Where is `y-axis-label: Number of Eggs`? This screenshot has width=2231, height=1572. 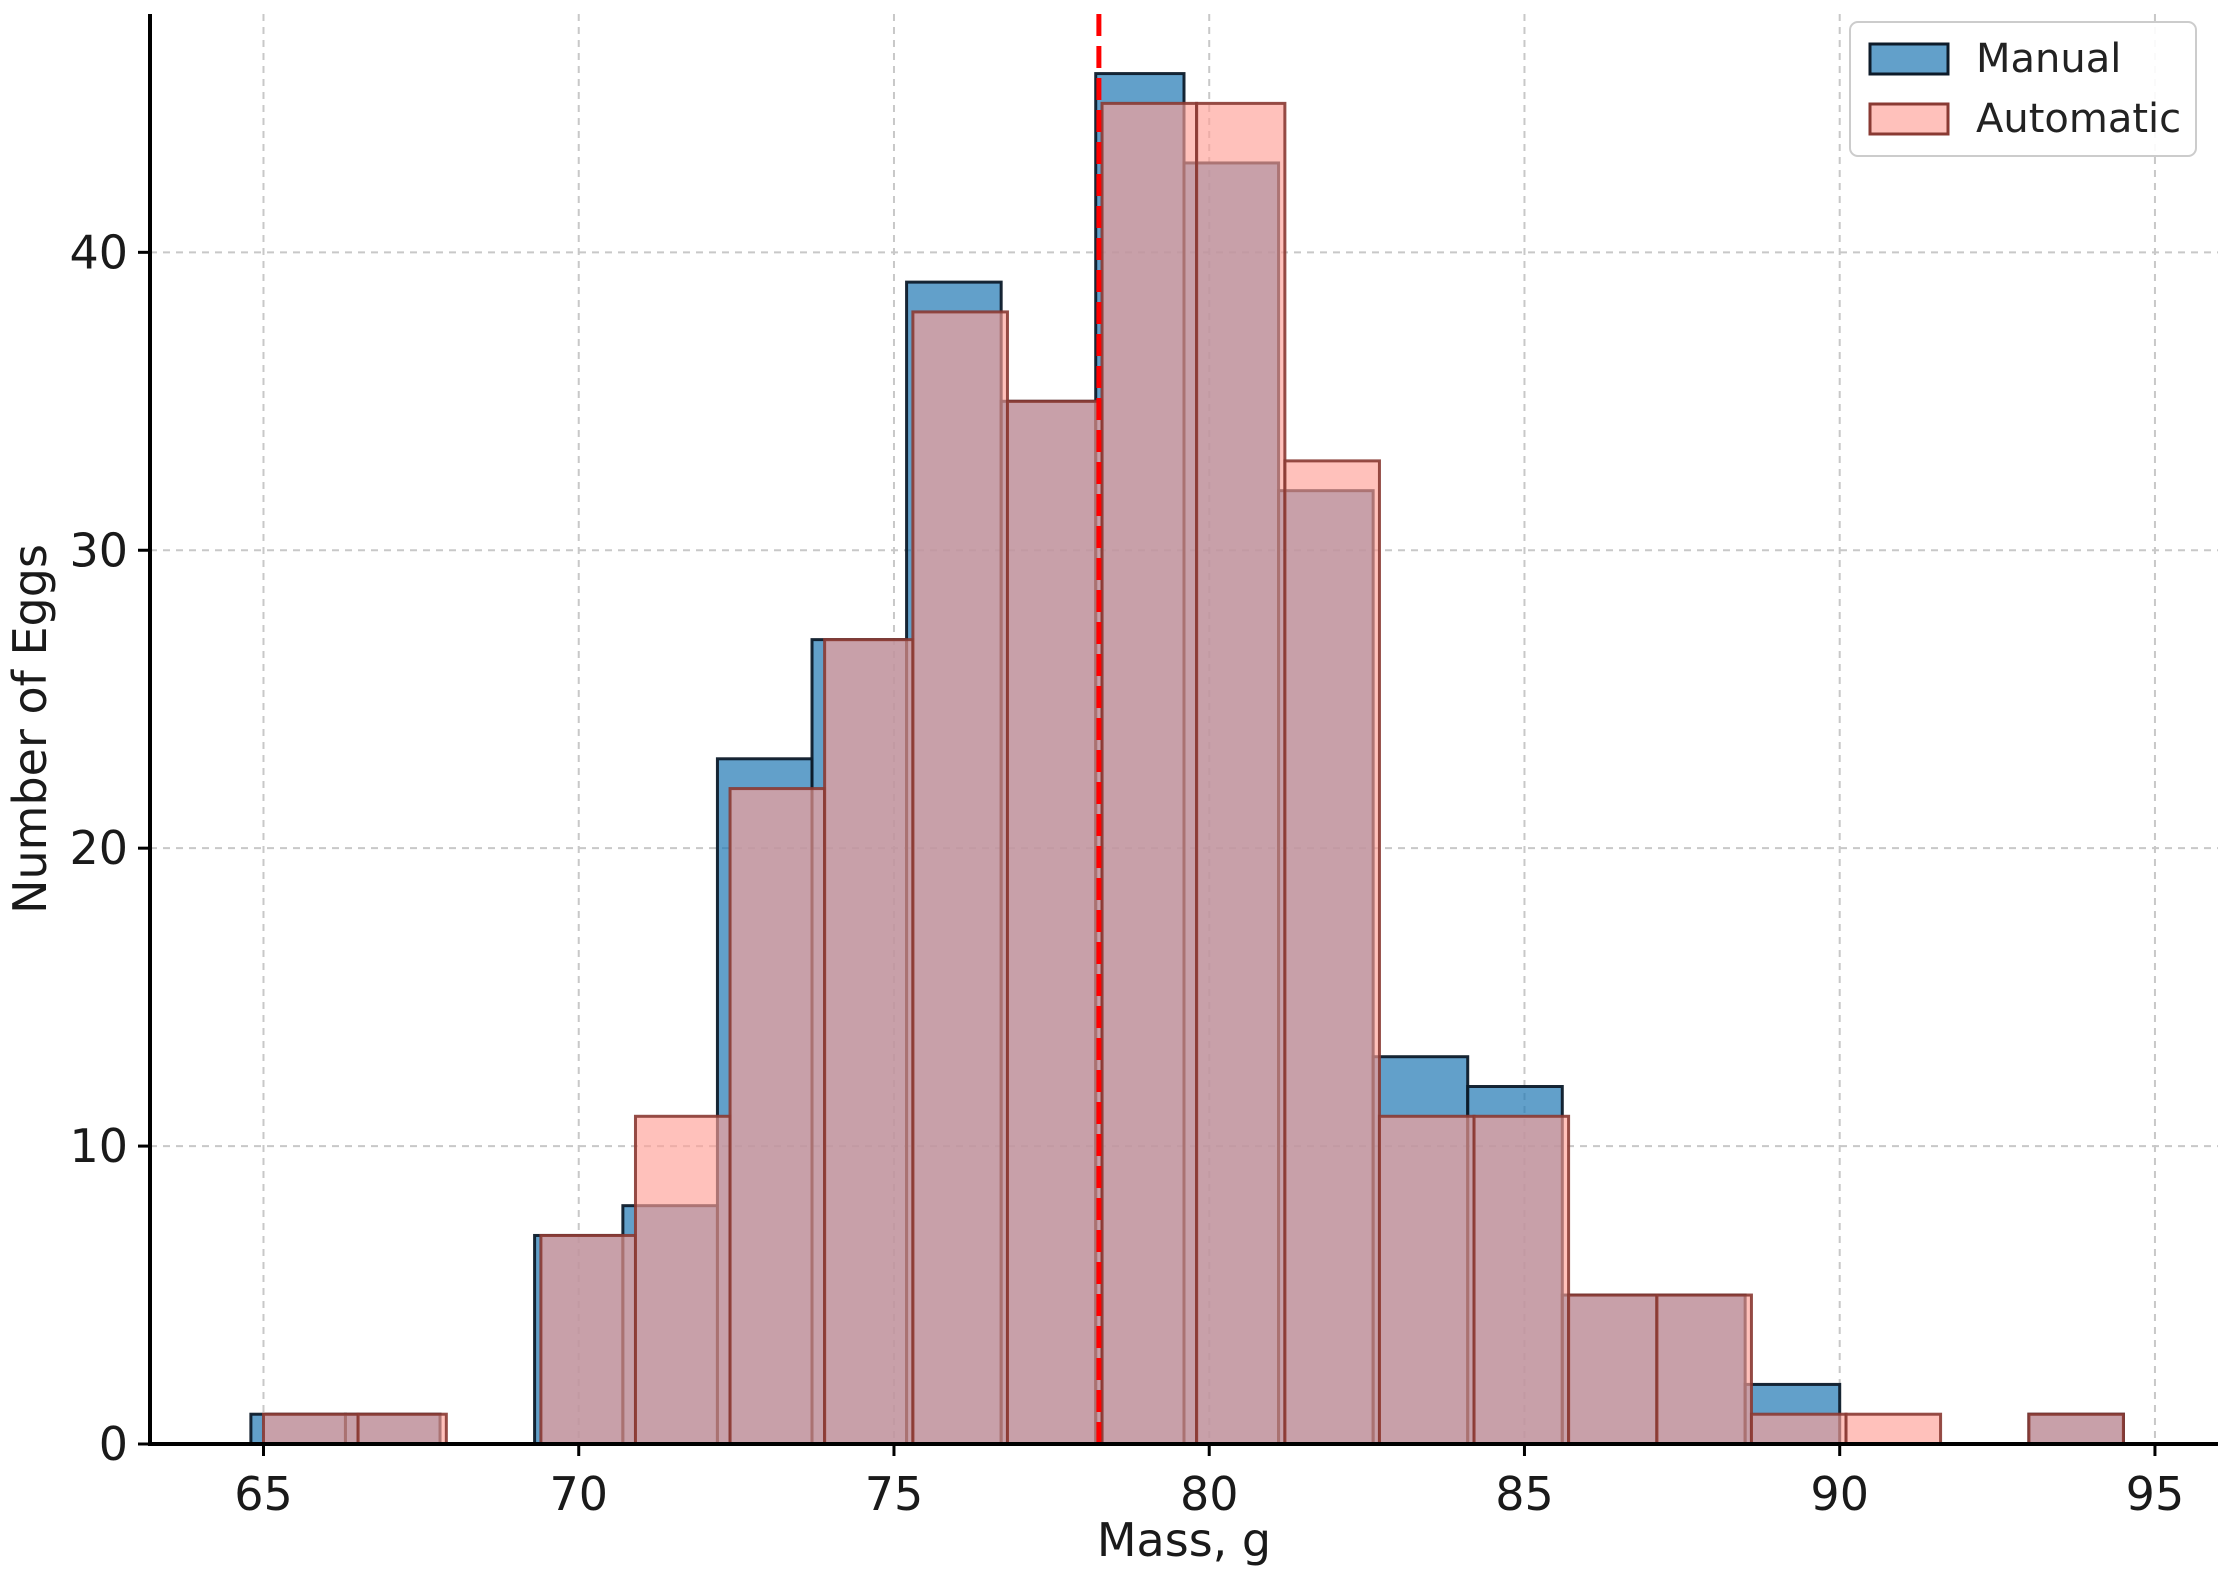
y-axis-label: Number of Eggs is located at coordinates (30, 729).